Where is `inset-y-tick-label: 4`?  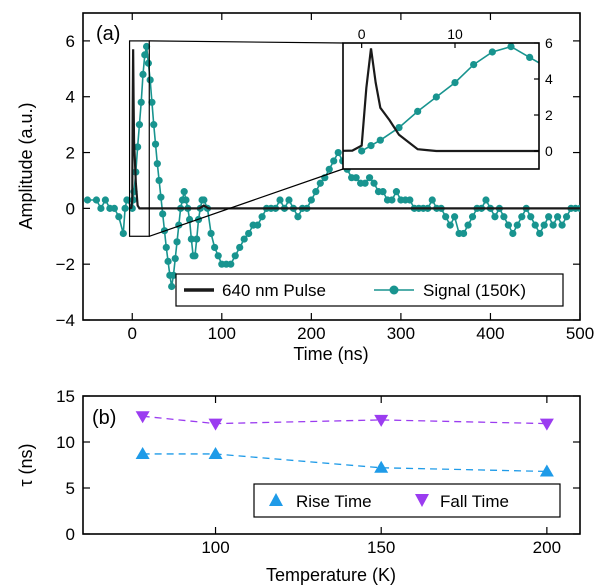 inset-y-tick-label: 4 is located at coordinates (549, 79).